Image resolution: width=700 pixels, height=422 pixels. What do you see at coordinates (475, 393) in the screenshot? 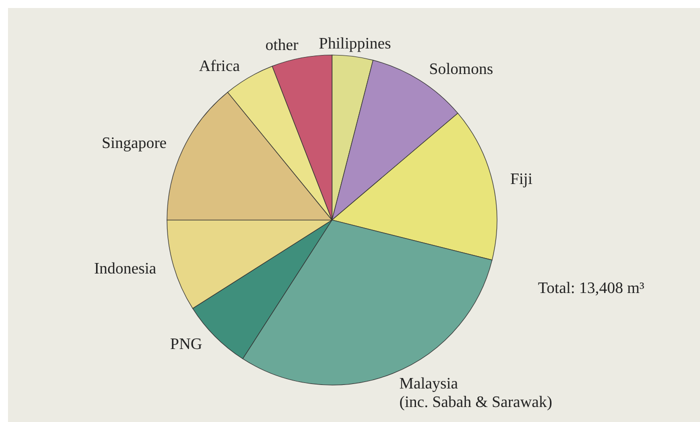
I see `slice-label: Malaysia (inc. Sabah & Sarawak)` at bounding box center [475, 393].